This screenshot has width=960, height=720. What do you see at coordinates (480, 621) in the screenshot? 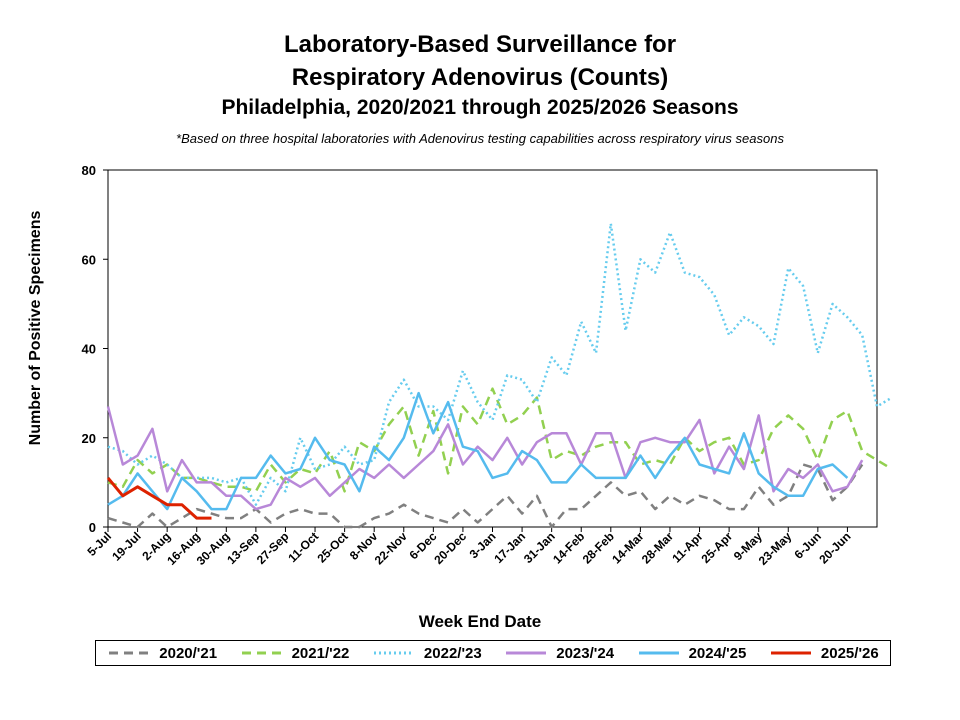
I see `x-axis-label: Week End Date` at bounding box center [480, 621].